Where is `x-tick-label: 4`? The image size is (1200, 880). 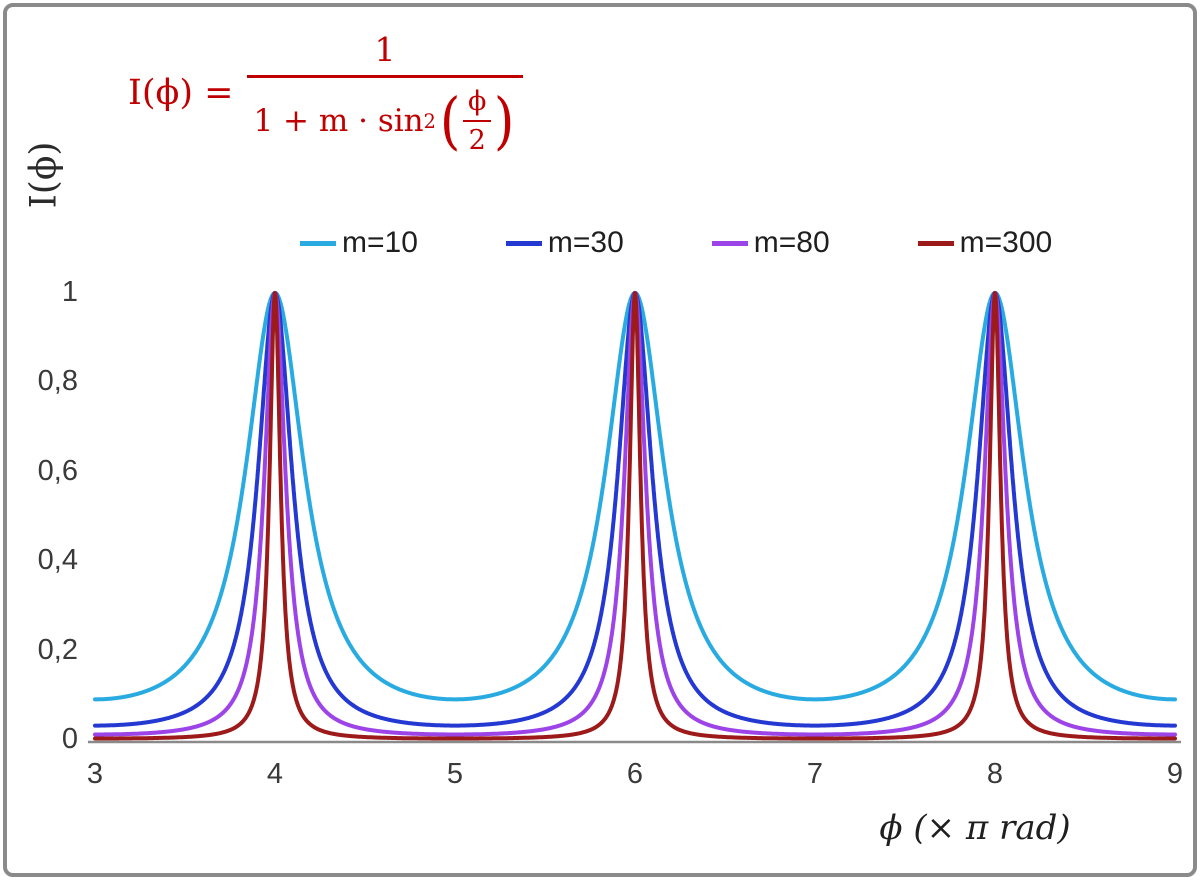
x-tick-label: 4 is located at coordinates (275, 774).